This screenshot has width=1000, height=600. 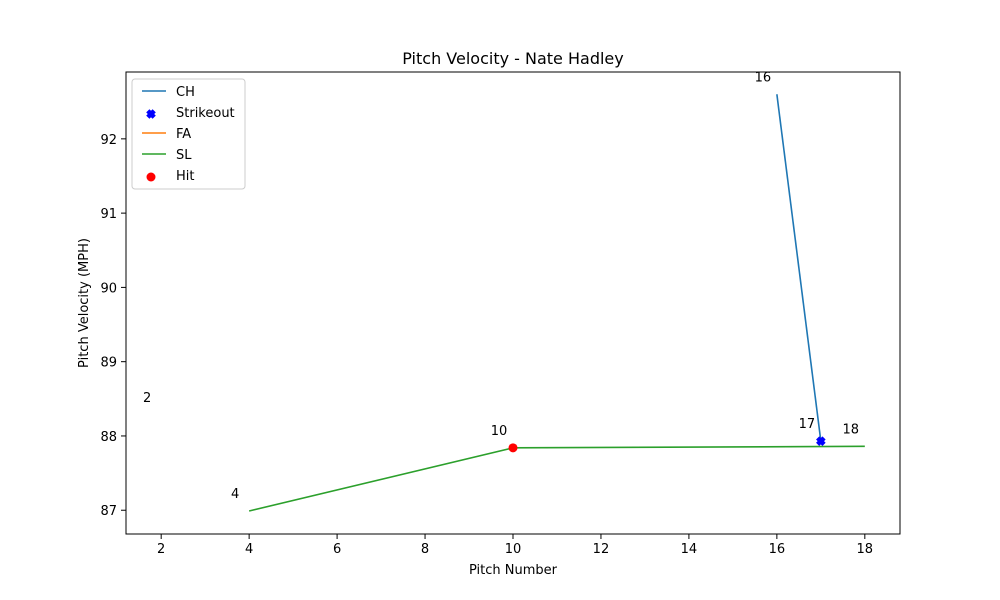 I want to click on legend-label-strikeout: Strikeout, so click(x=205, y=113).